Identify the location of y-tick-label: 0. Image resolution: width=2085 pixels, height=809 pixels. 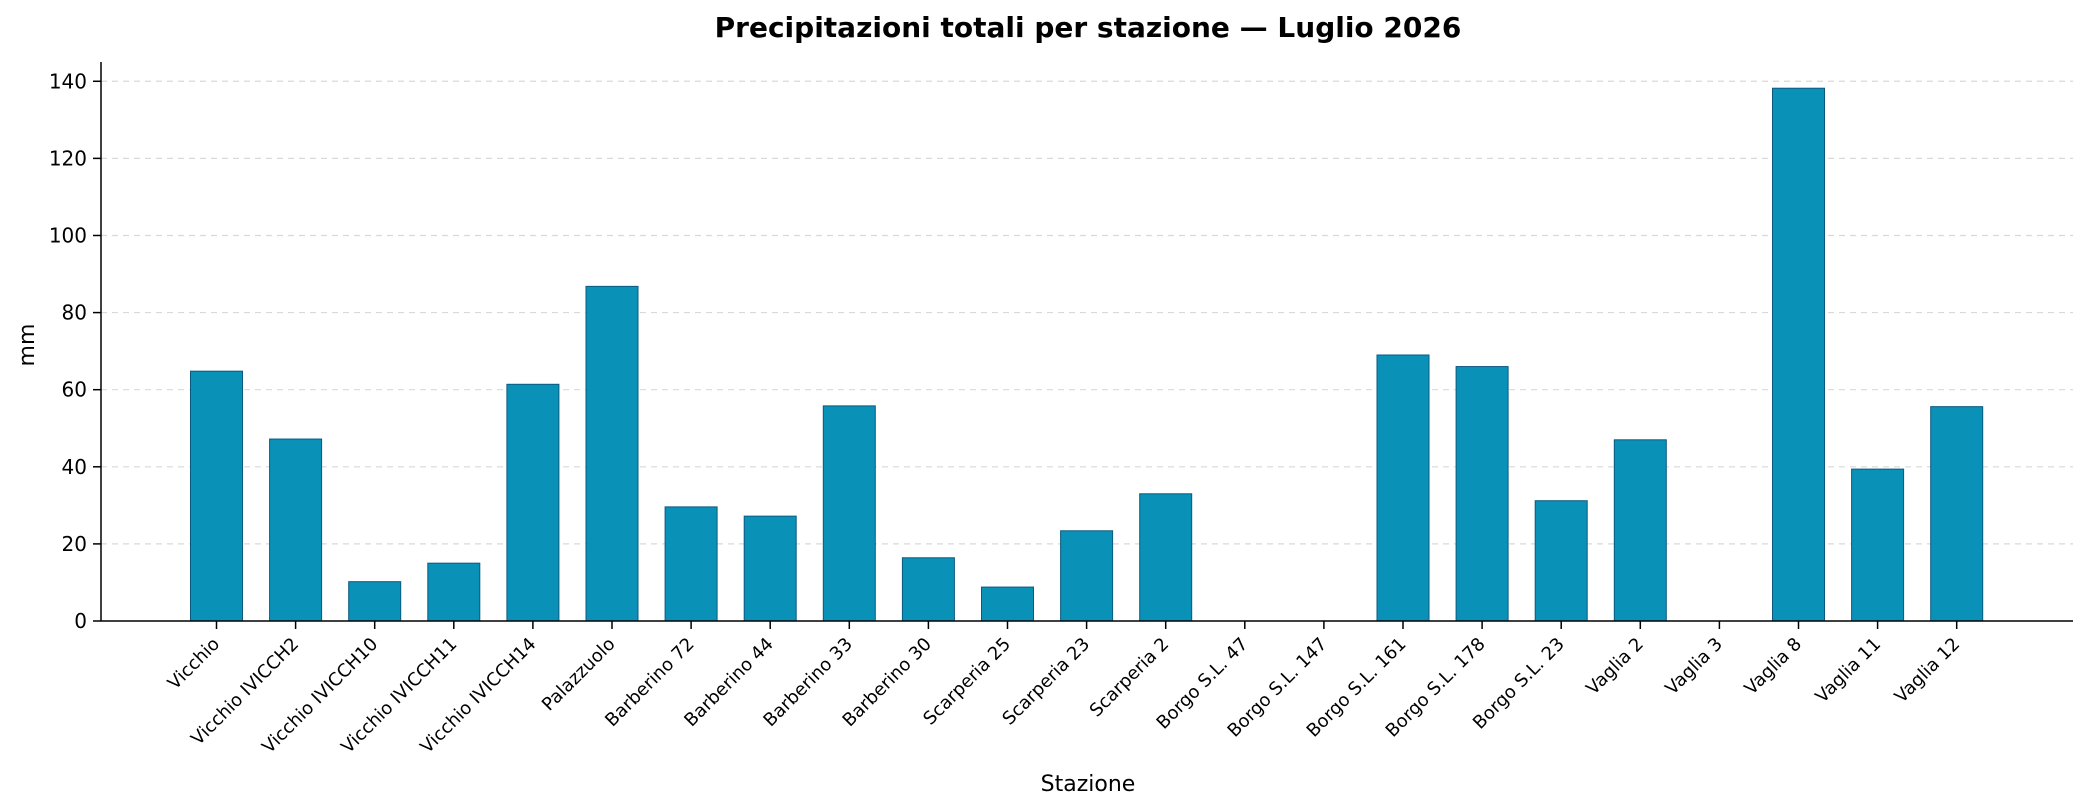
(80, 621).